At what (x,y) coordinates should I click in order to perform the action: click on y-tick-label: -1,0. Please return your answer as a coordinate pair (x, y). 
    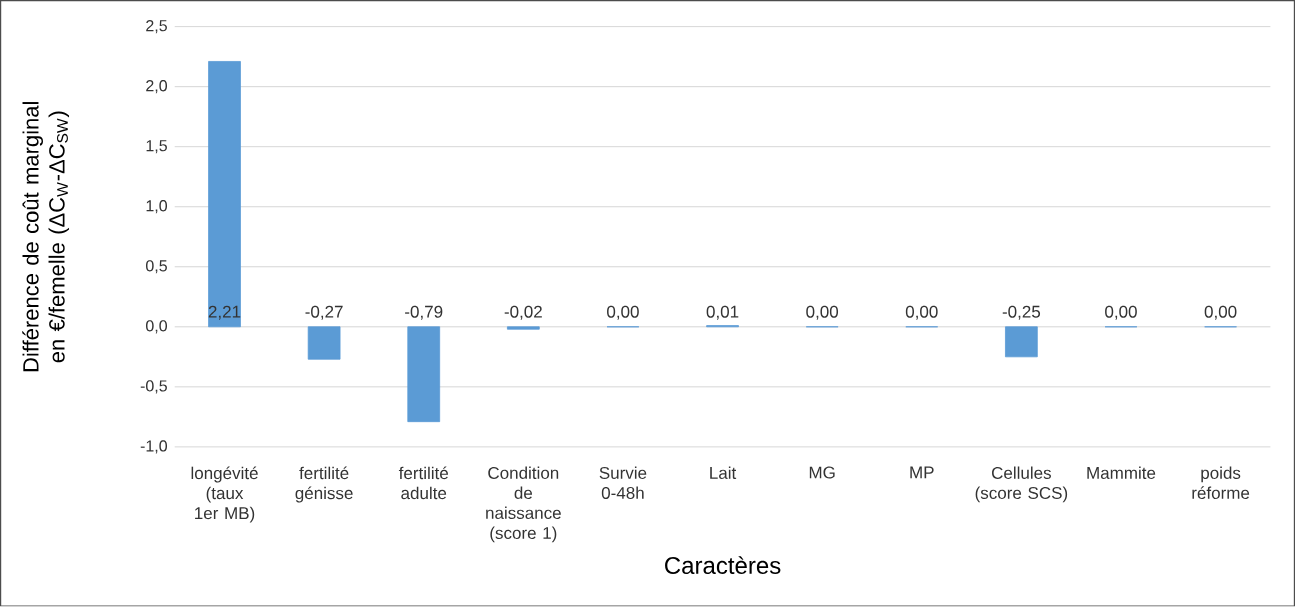
    Looking at the image, I should click on (154, 447).